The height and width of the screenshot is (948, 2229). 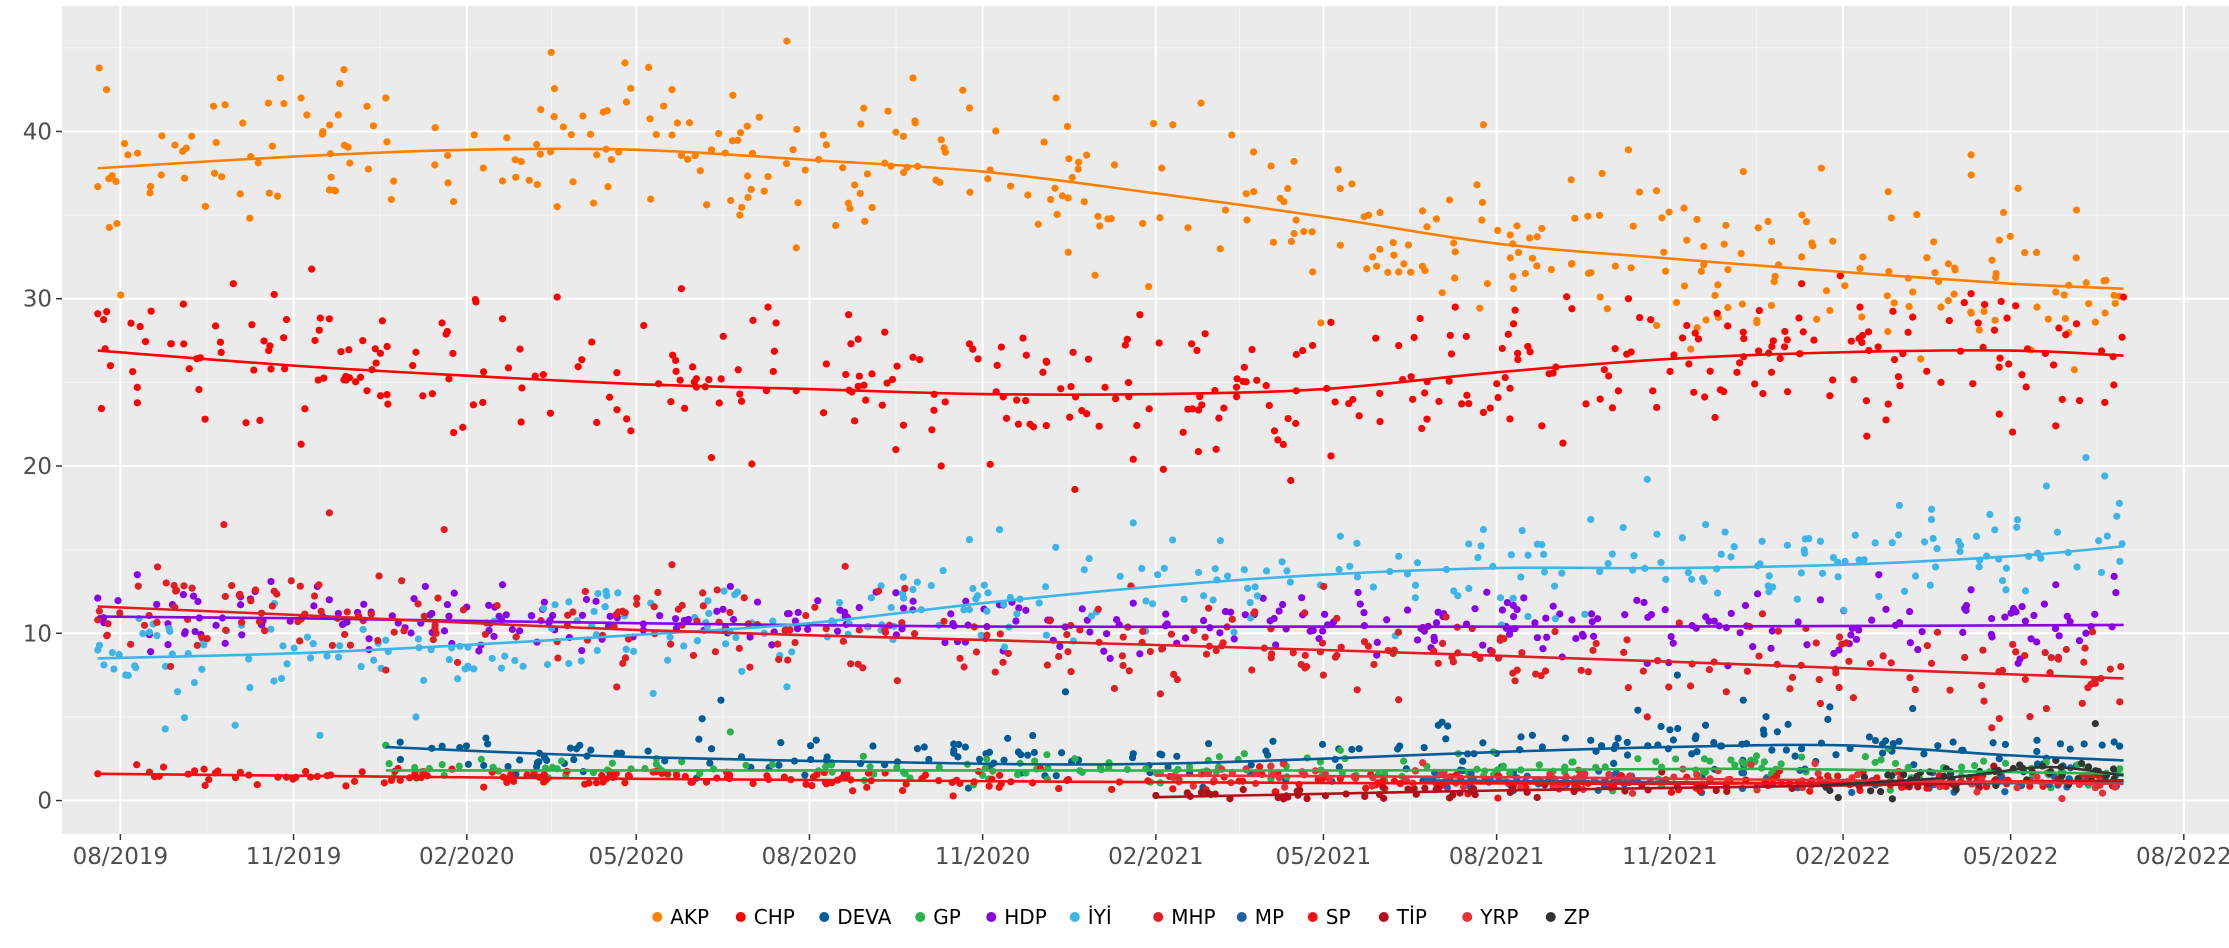 What do you see at coordinates (1639, 780) in the screenshot?
I see `trend-line-yrp` at bounding box center [1639, 780].